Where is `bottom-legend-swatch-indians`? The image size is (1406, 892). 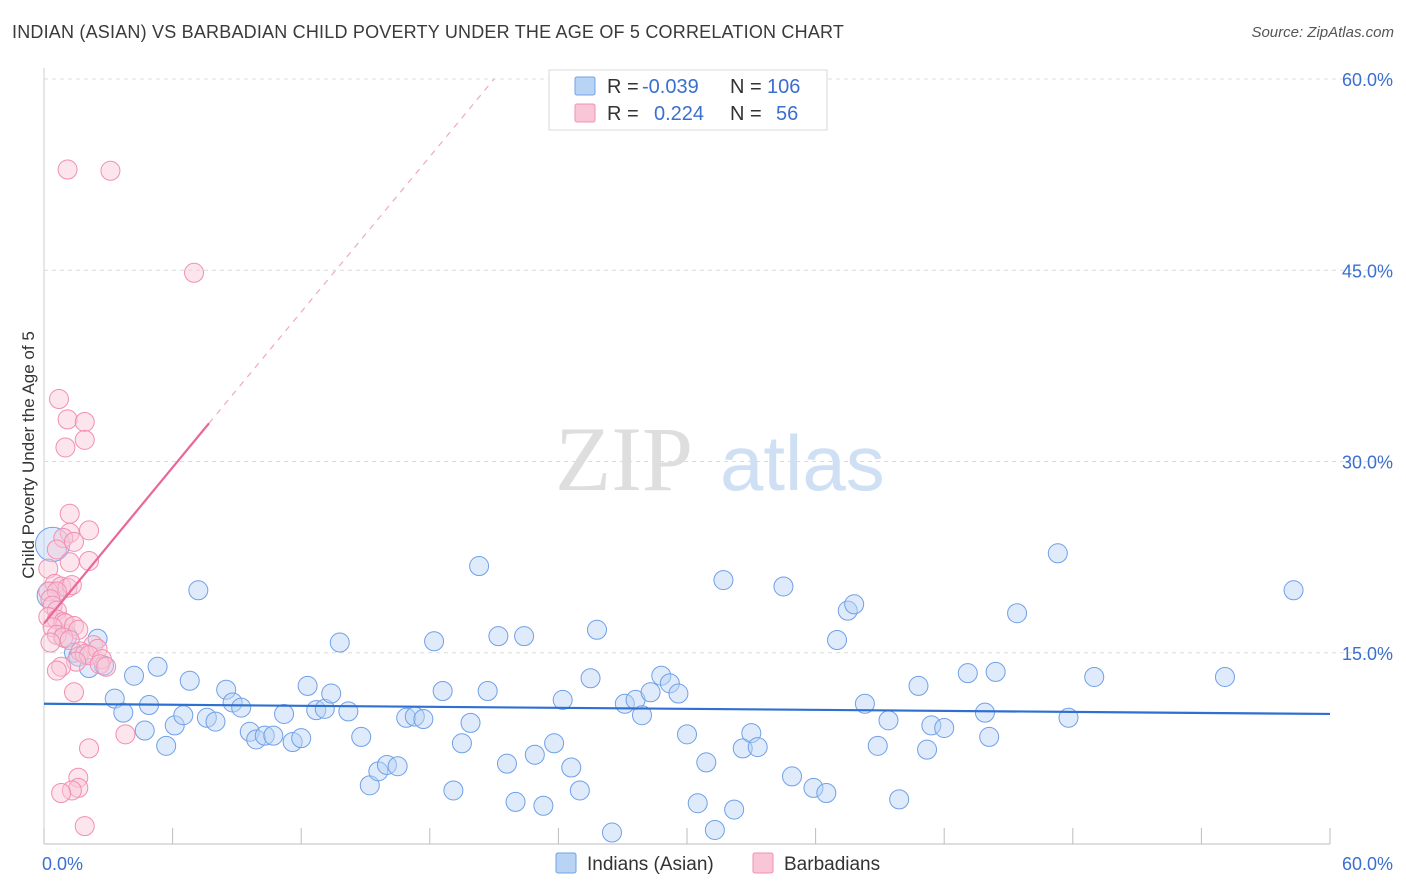
bottom-legend-swatch-indians is located at coordinates (566, 863).